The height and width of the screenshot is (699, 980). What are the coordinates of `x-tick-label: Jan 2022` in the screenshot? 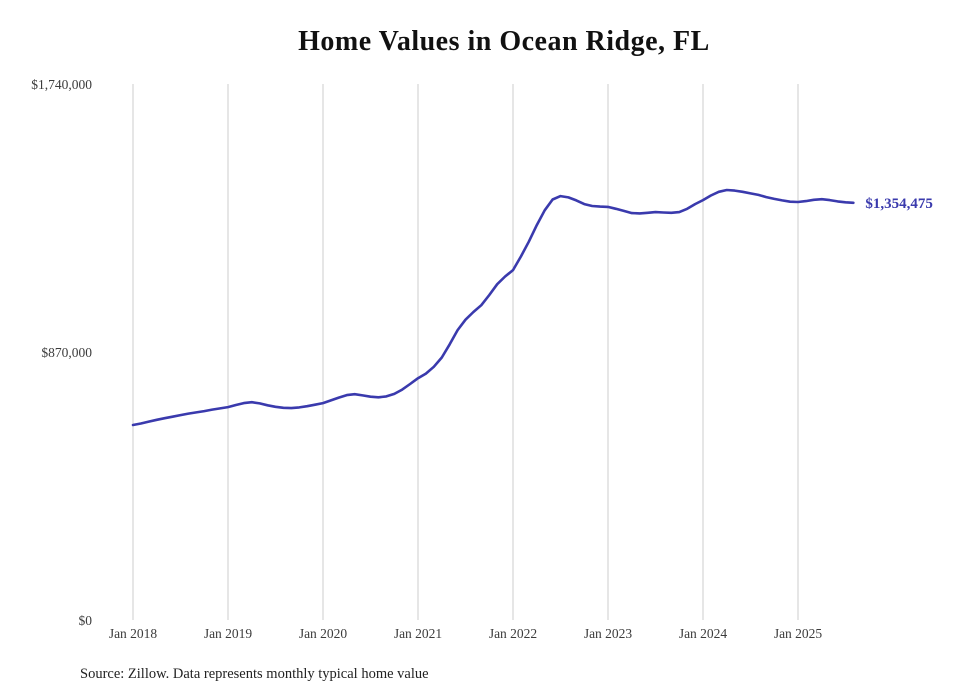 It's located at (513, 633).